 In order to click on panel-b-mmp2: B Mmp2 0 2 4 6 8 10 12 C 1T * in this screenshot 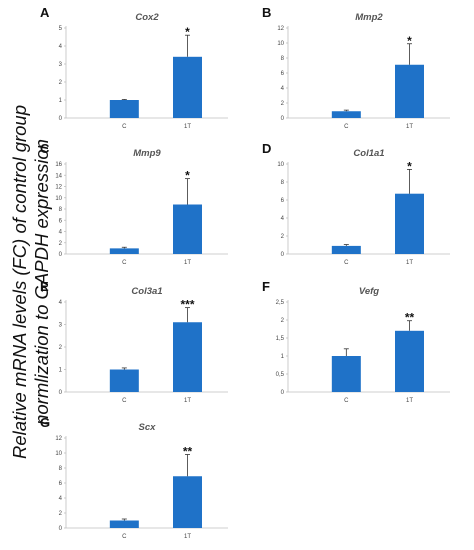, I will do `click(358, 68)`.